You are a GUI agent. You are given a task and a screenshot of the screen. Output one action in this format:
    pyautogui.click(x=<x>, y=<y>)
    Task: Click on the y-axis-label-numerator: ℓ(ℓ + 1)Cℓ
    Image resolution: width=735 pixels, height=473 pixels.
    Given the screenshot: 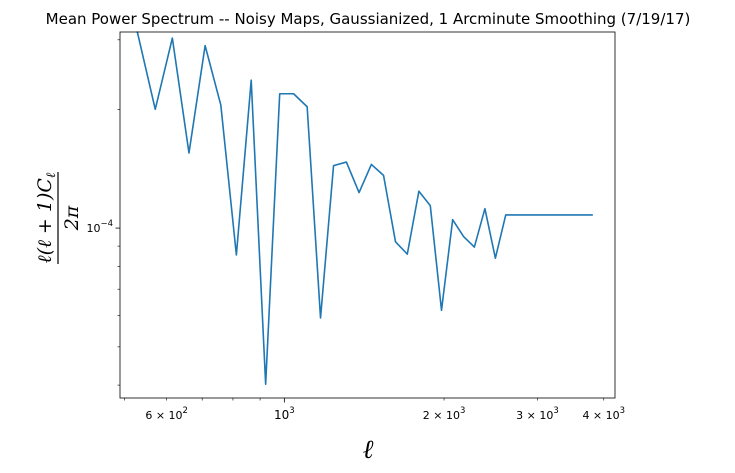 What is the action you would take?
    pyautogui.click(x=46, y=217)
    